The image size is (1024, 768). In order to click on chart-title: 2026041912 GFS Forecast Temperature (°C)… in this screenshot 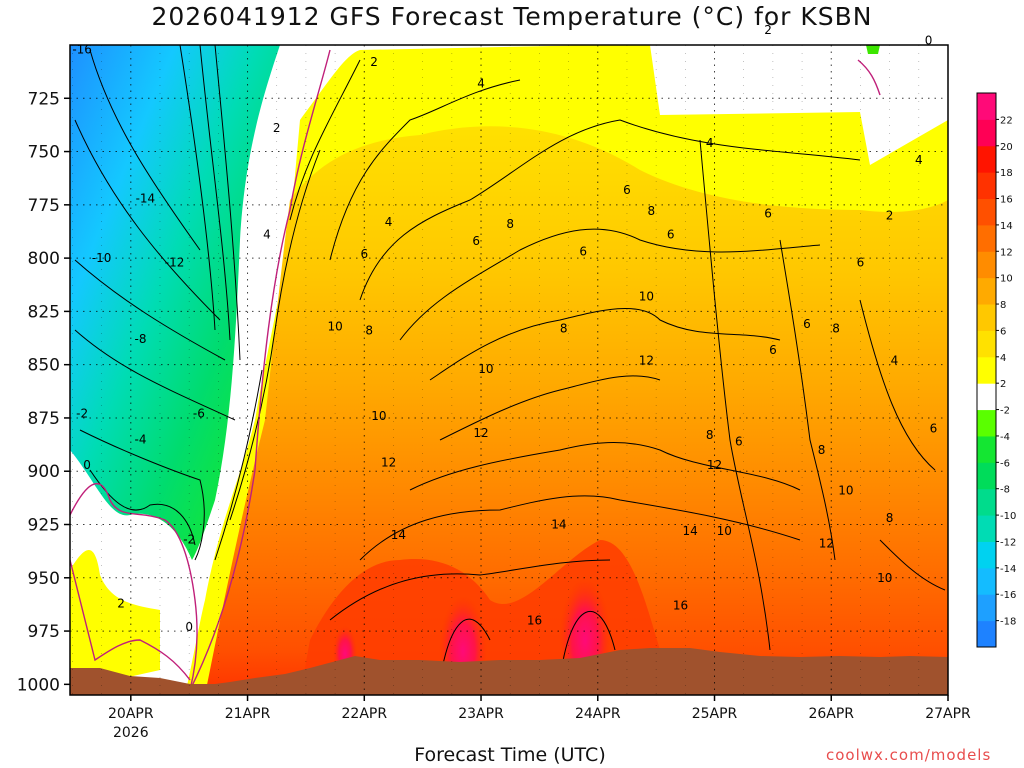, I will do `click(512, 16)`.